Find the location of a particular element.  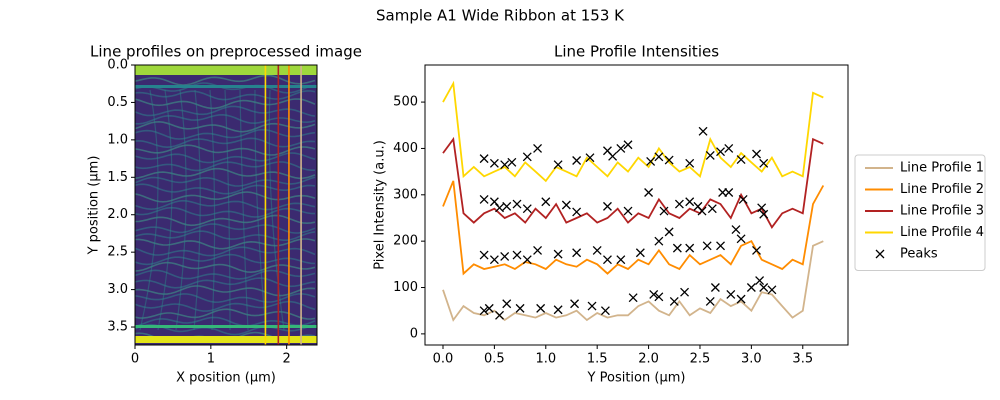

x-tick-label: 0.5 is located at coordinates (494, 359).